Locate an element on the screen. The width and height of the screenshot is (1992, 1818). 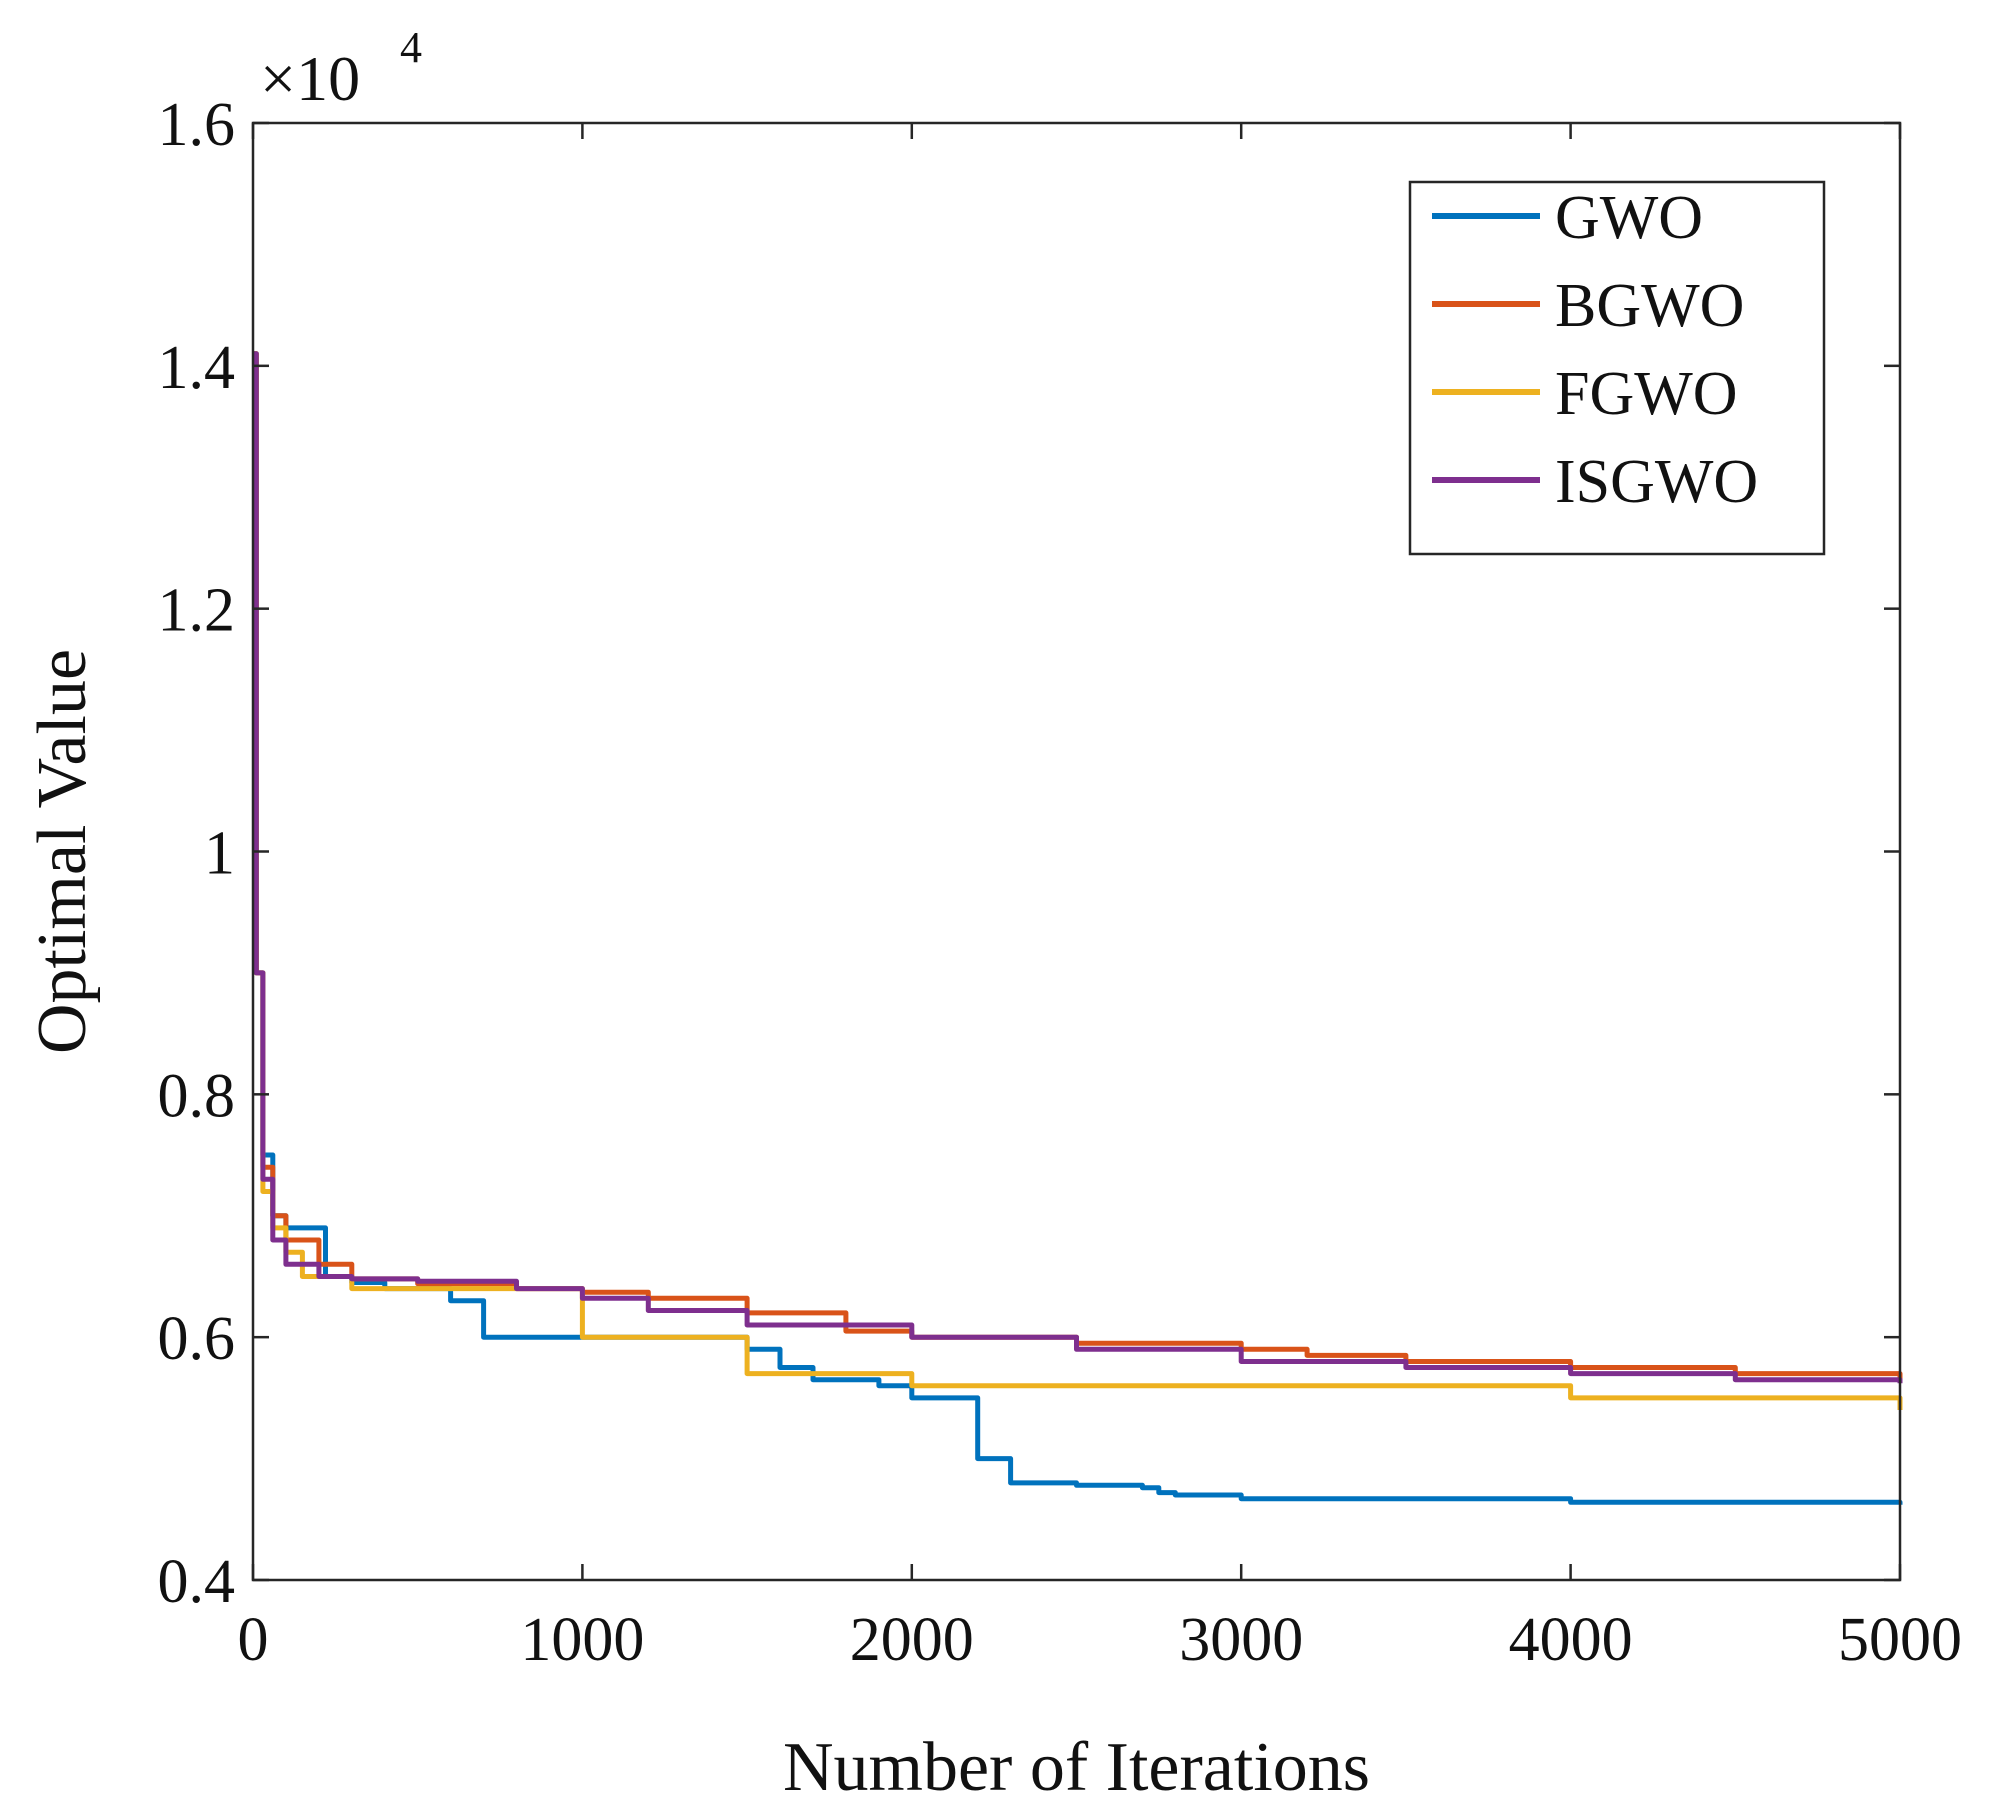
legend-box is located at coordinates (1617, 368).